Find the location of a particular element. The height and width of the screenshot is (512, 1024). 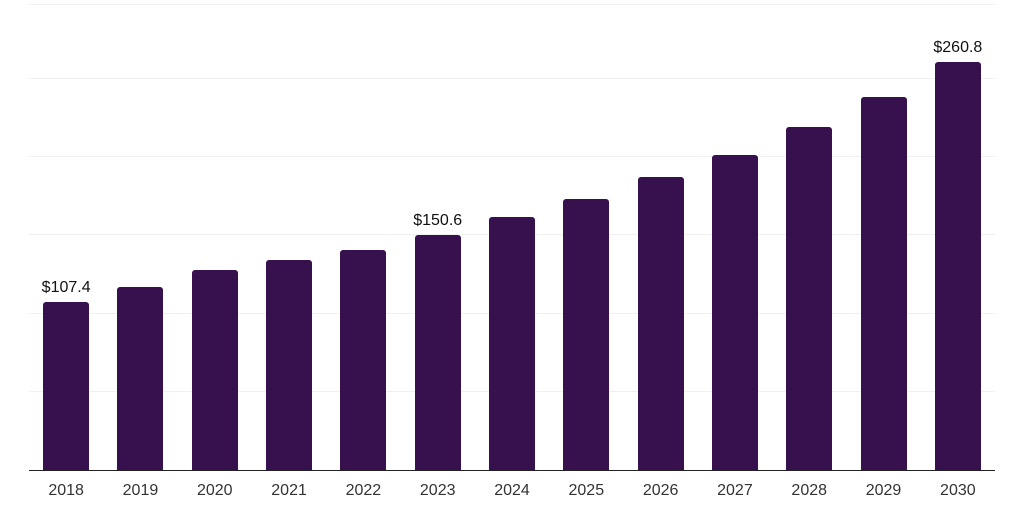

x-axis-label-2029: 2029 is located at coordinates (883, 490).